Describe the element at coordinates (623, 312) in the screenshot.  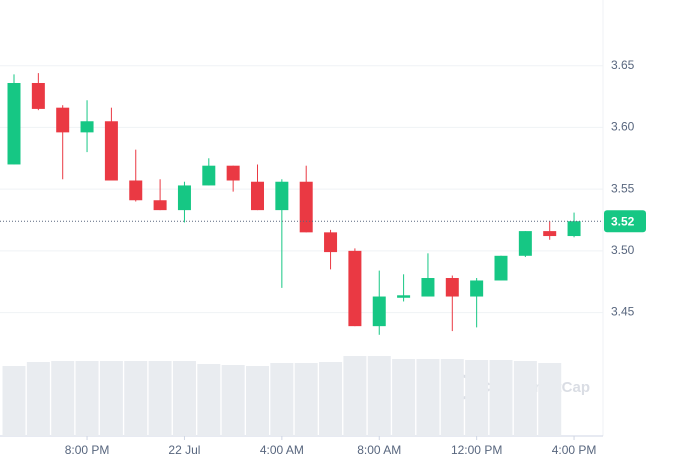
I see `y-tick-label: 3.45` at that location.